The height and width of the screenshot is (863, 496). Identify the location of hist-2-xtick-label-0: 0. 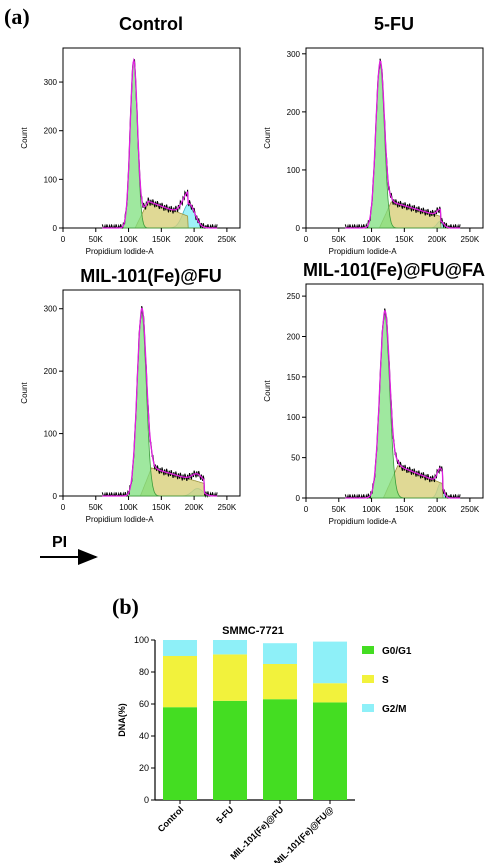
(306, 239).